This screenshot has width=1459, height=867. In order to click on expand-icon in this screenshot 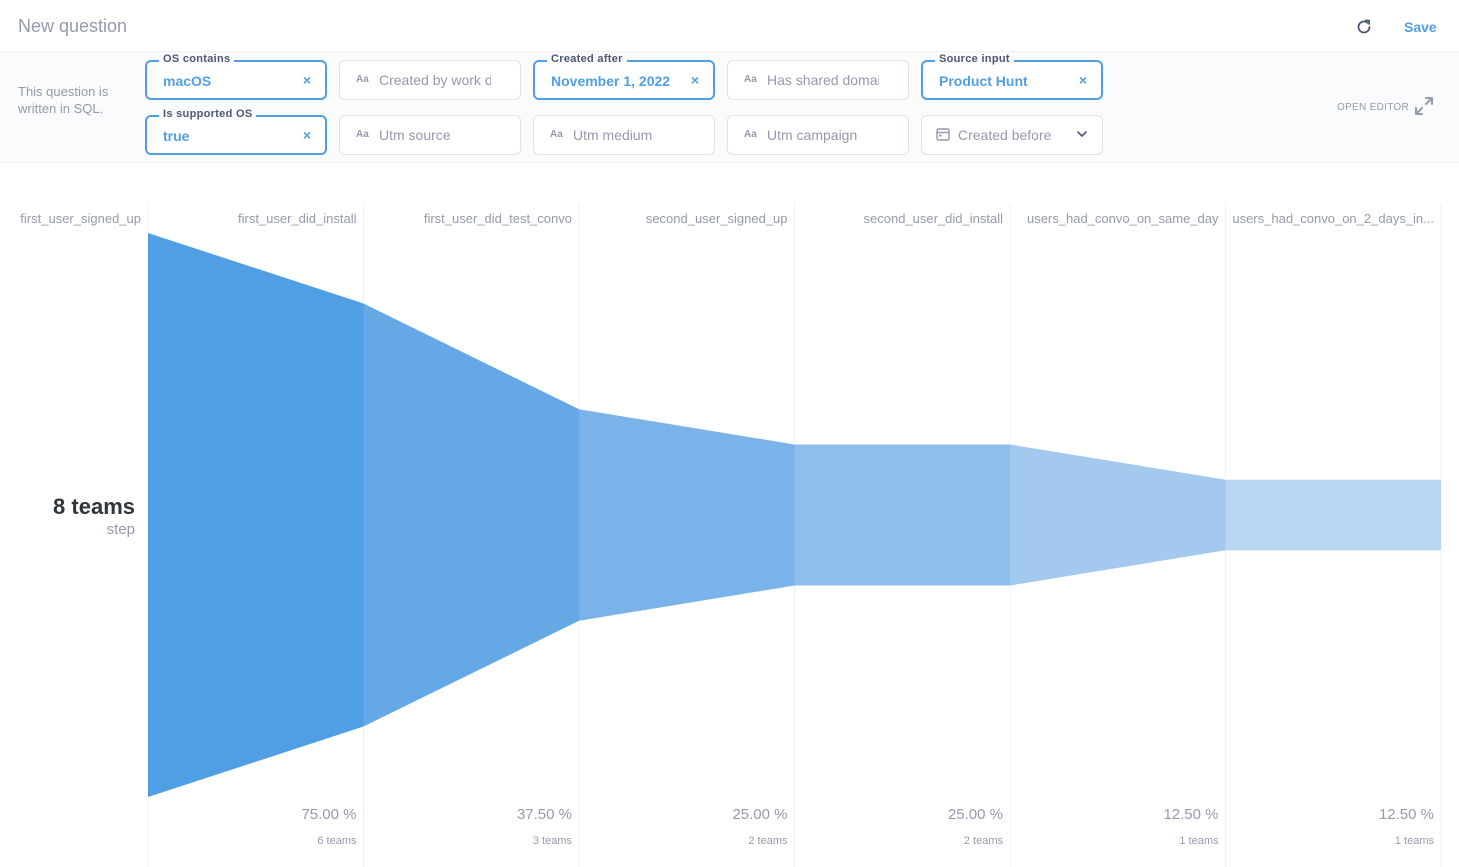, I will do `click(1424, 106)`.